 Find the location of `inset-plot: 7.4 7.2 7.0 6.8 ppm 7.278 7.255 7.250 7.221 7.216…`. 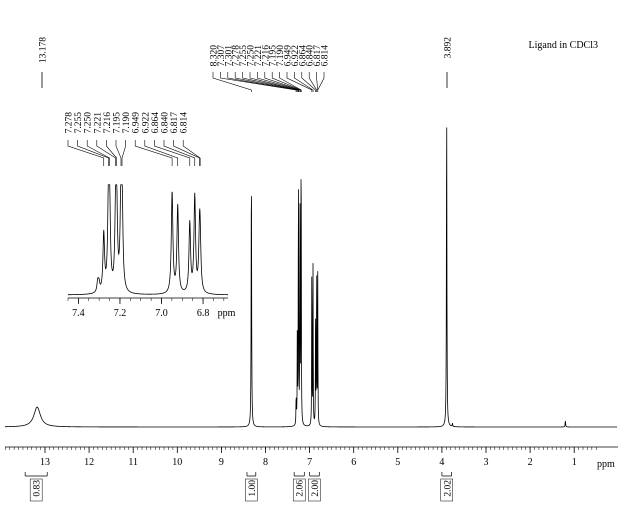

inset-plot: 7.4 7.2 7.0 6.8 ppm 7.278 7.255 7.250 7.221 7.216… is located at coordinates (150, 215).